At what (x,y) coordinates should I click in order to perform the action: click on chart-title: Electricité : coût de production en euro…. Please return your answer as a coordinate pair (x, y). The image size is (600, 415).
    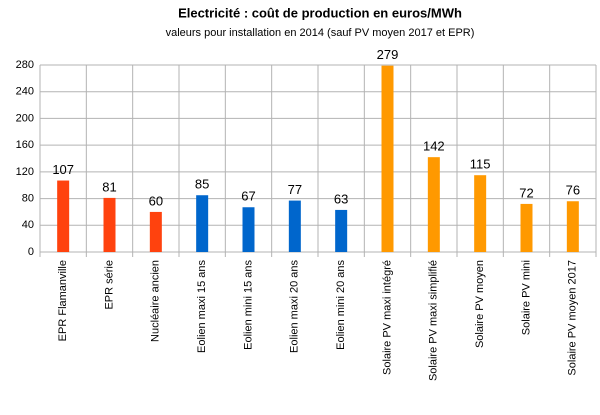
    Looking at the image, I should click on (320, 12).